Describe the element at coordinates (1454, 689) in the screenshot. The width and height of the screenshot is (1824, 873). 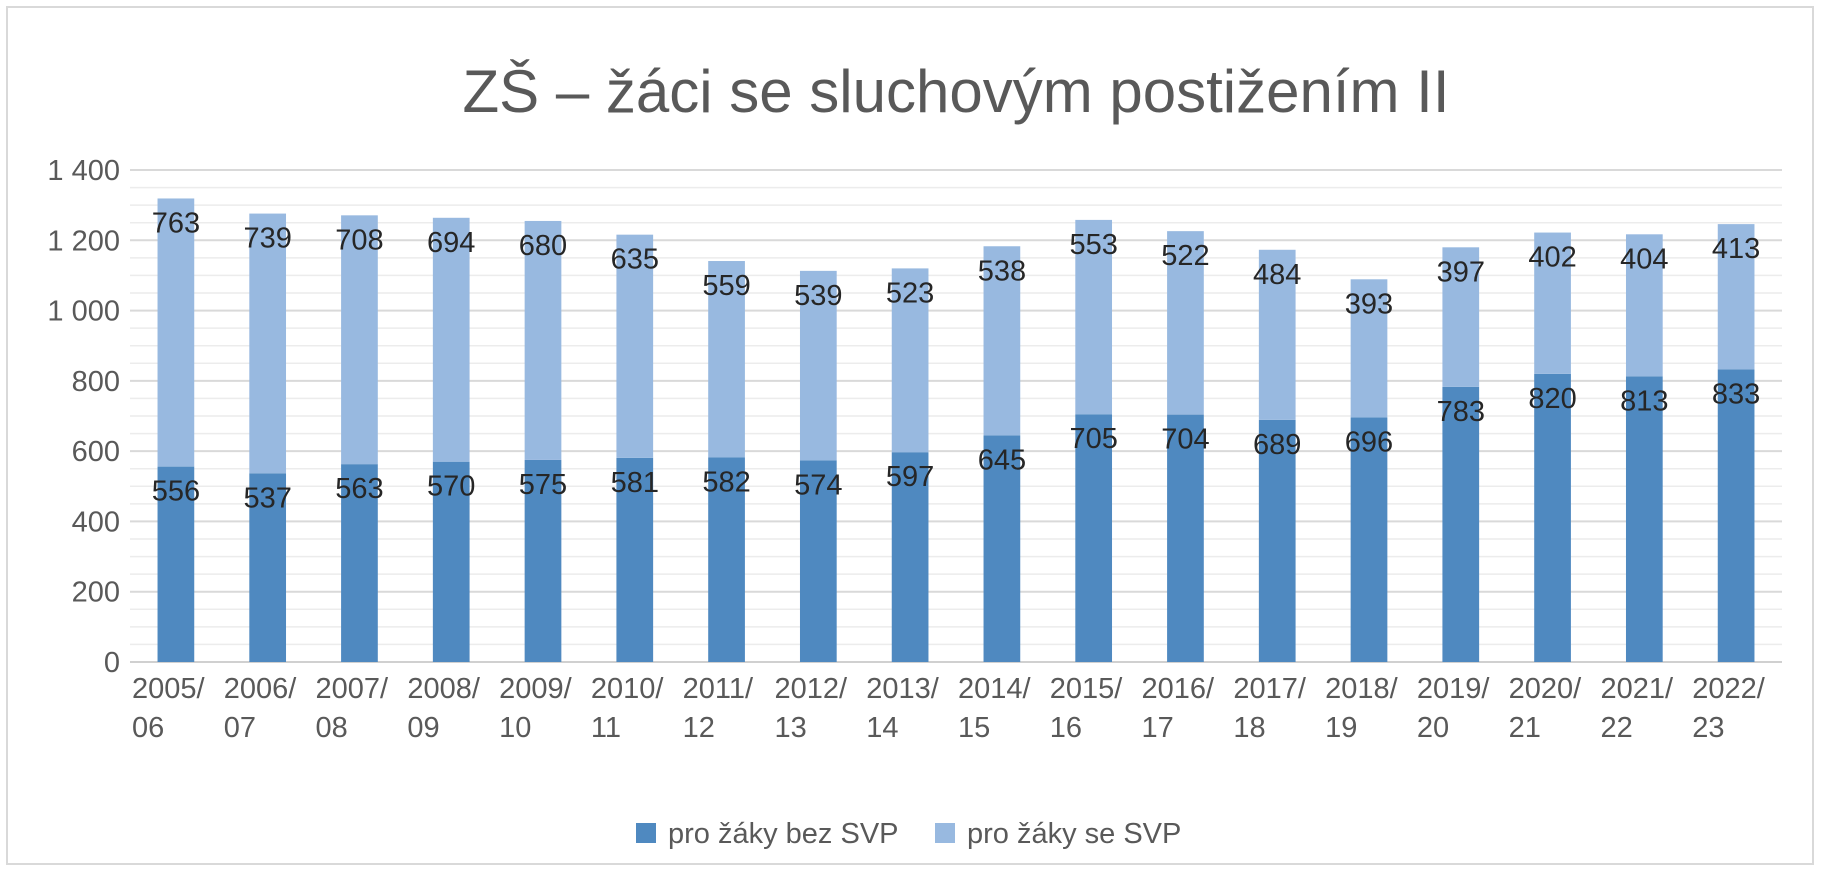
I see `x-tick-label: 2019/` at that location.